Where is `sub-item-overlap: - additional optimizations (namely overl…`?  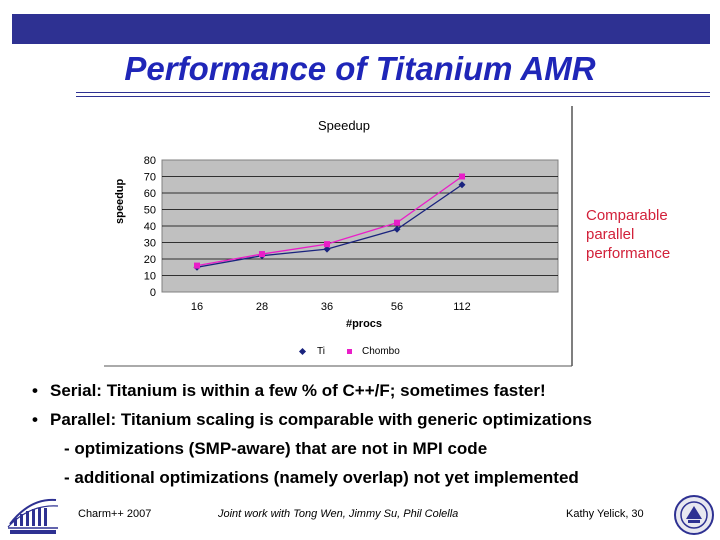 sub-item-overlap: - additional optimizations (namely overl… is located at coordinates (321, 477).